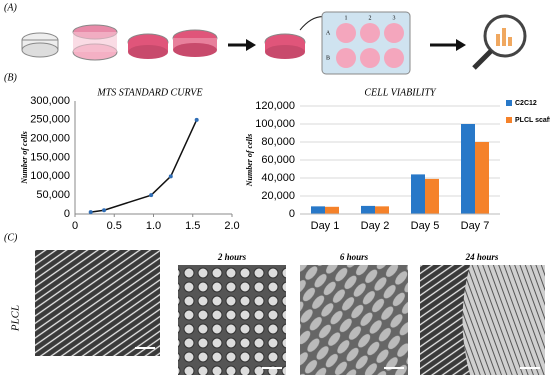 The image size is (550, 389). I want to click on x-tick-label: 1.0, so click(153, 226).